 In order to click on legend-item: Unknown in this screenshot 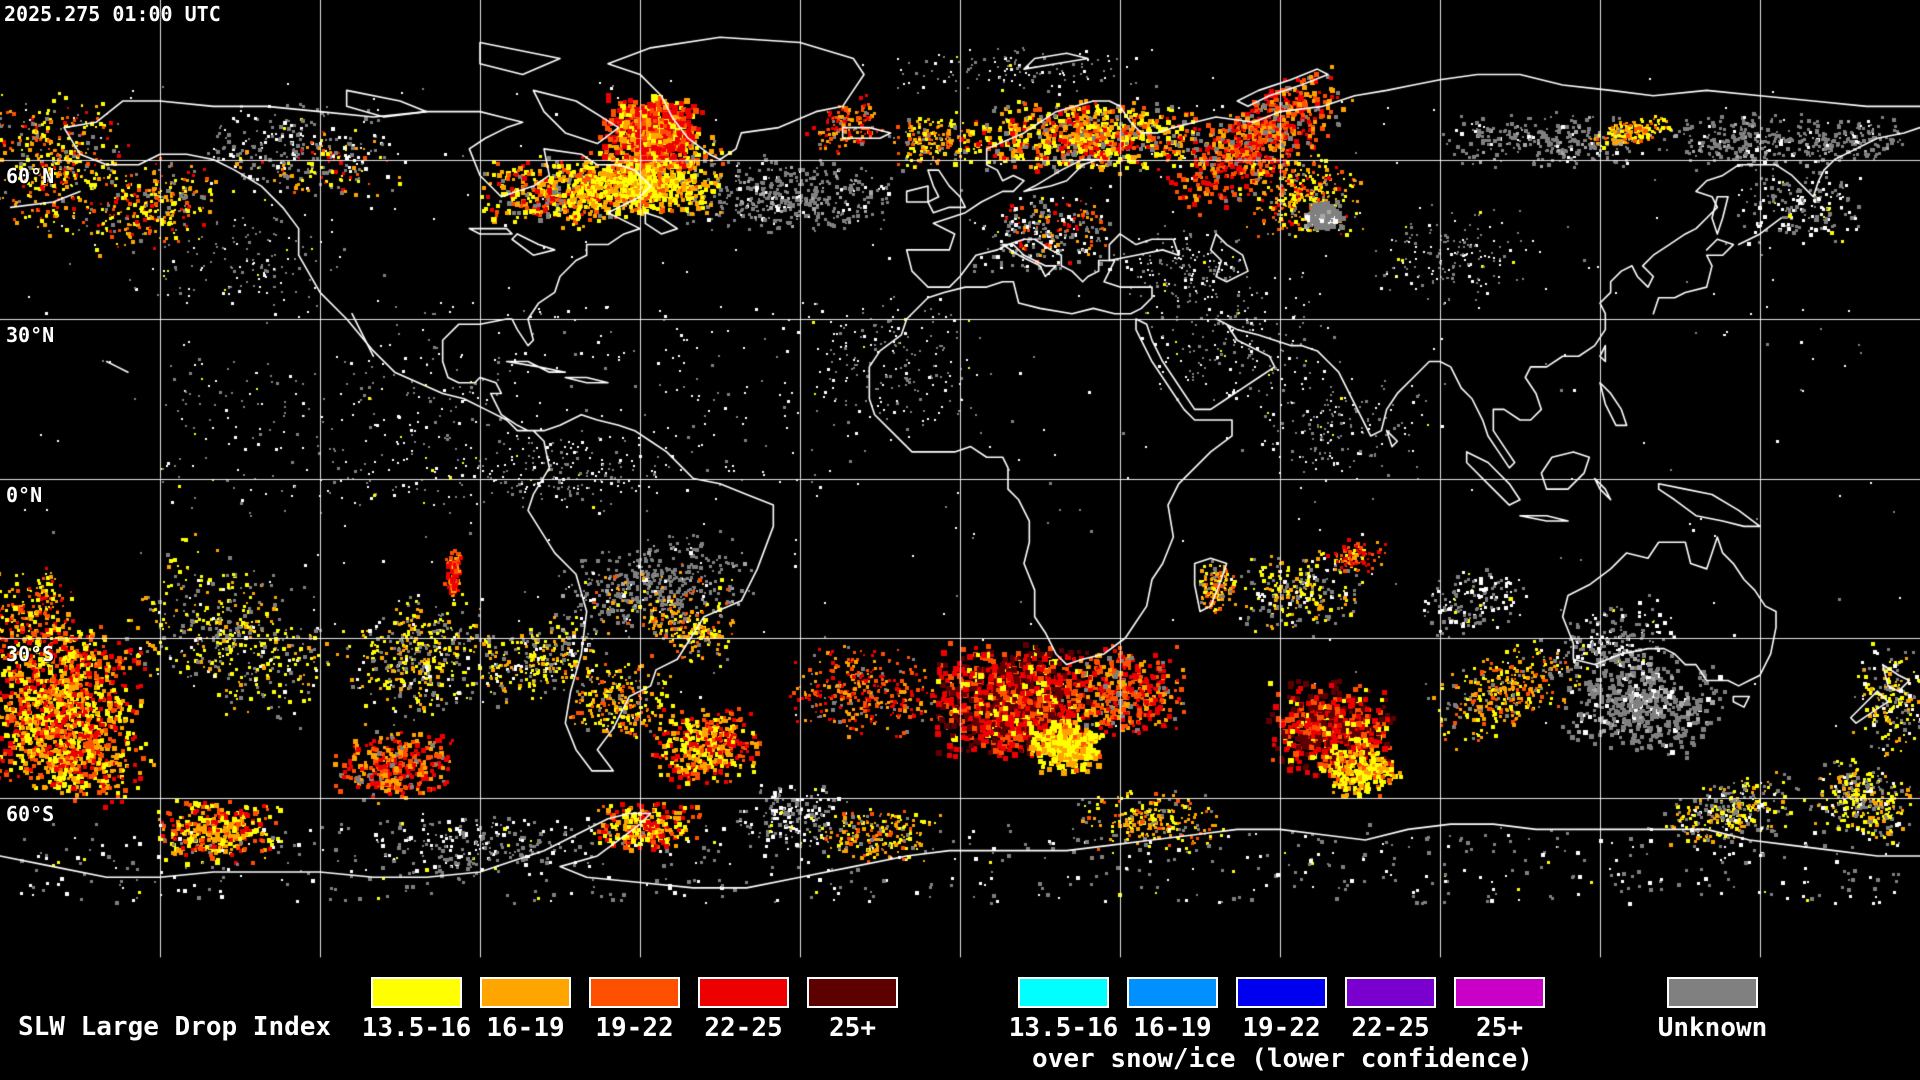, I will do `click(1712, 1010)`.